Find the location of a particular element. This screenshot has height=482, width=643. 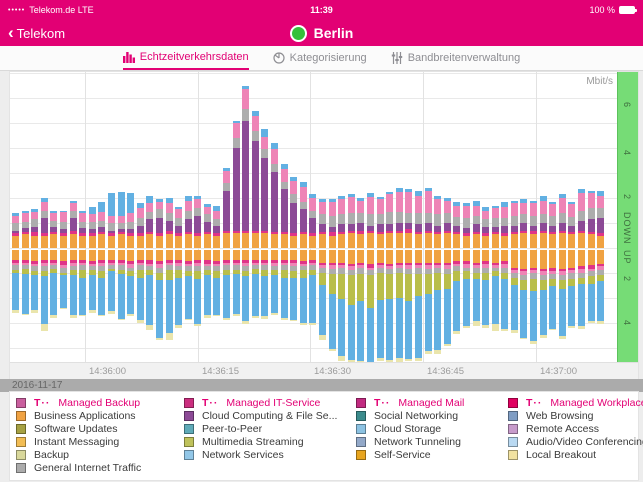

tab-bandbreitenverwaltung: Bandbreitenverwaltung is located at coordinates (455, 58).